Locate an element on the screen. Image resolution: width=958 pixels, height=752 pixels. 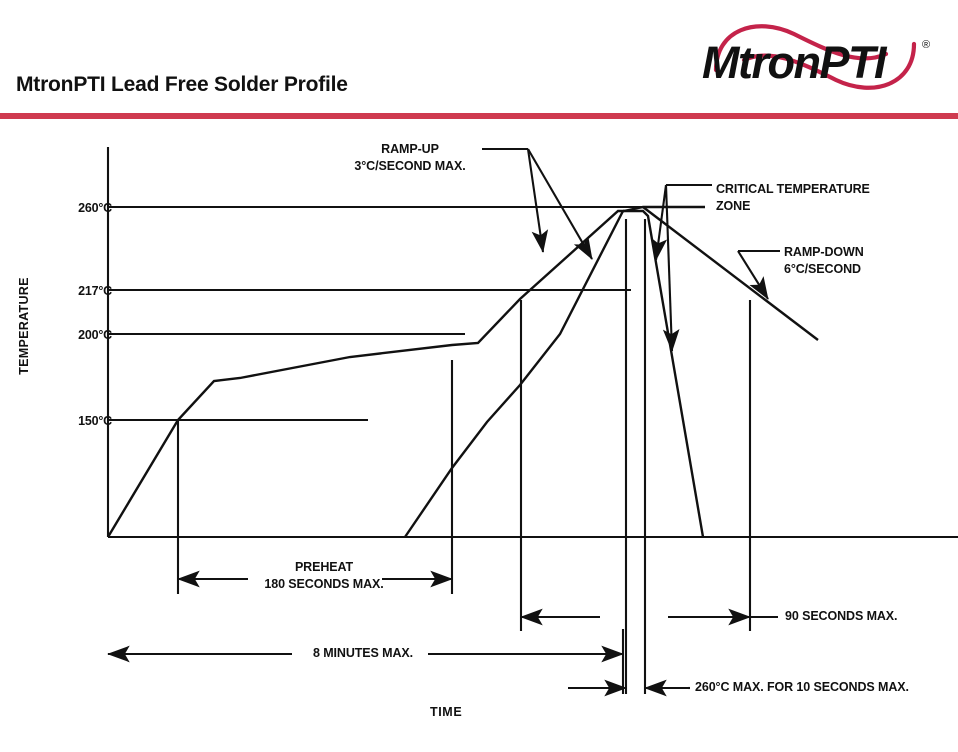
y-tick-260: 260°C is located at coordinates (95, 208).